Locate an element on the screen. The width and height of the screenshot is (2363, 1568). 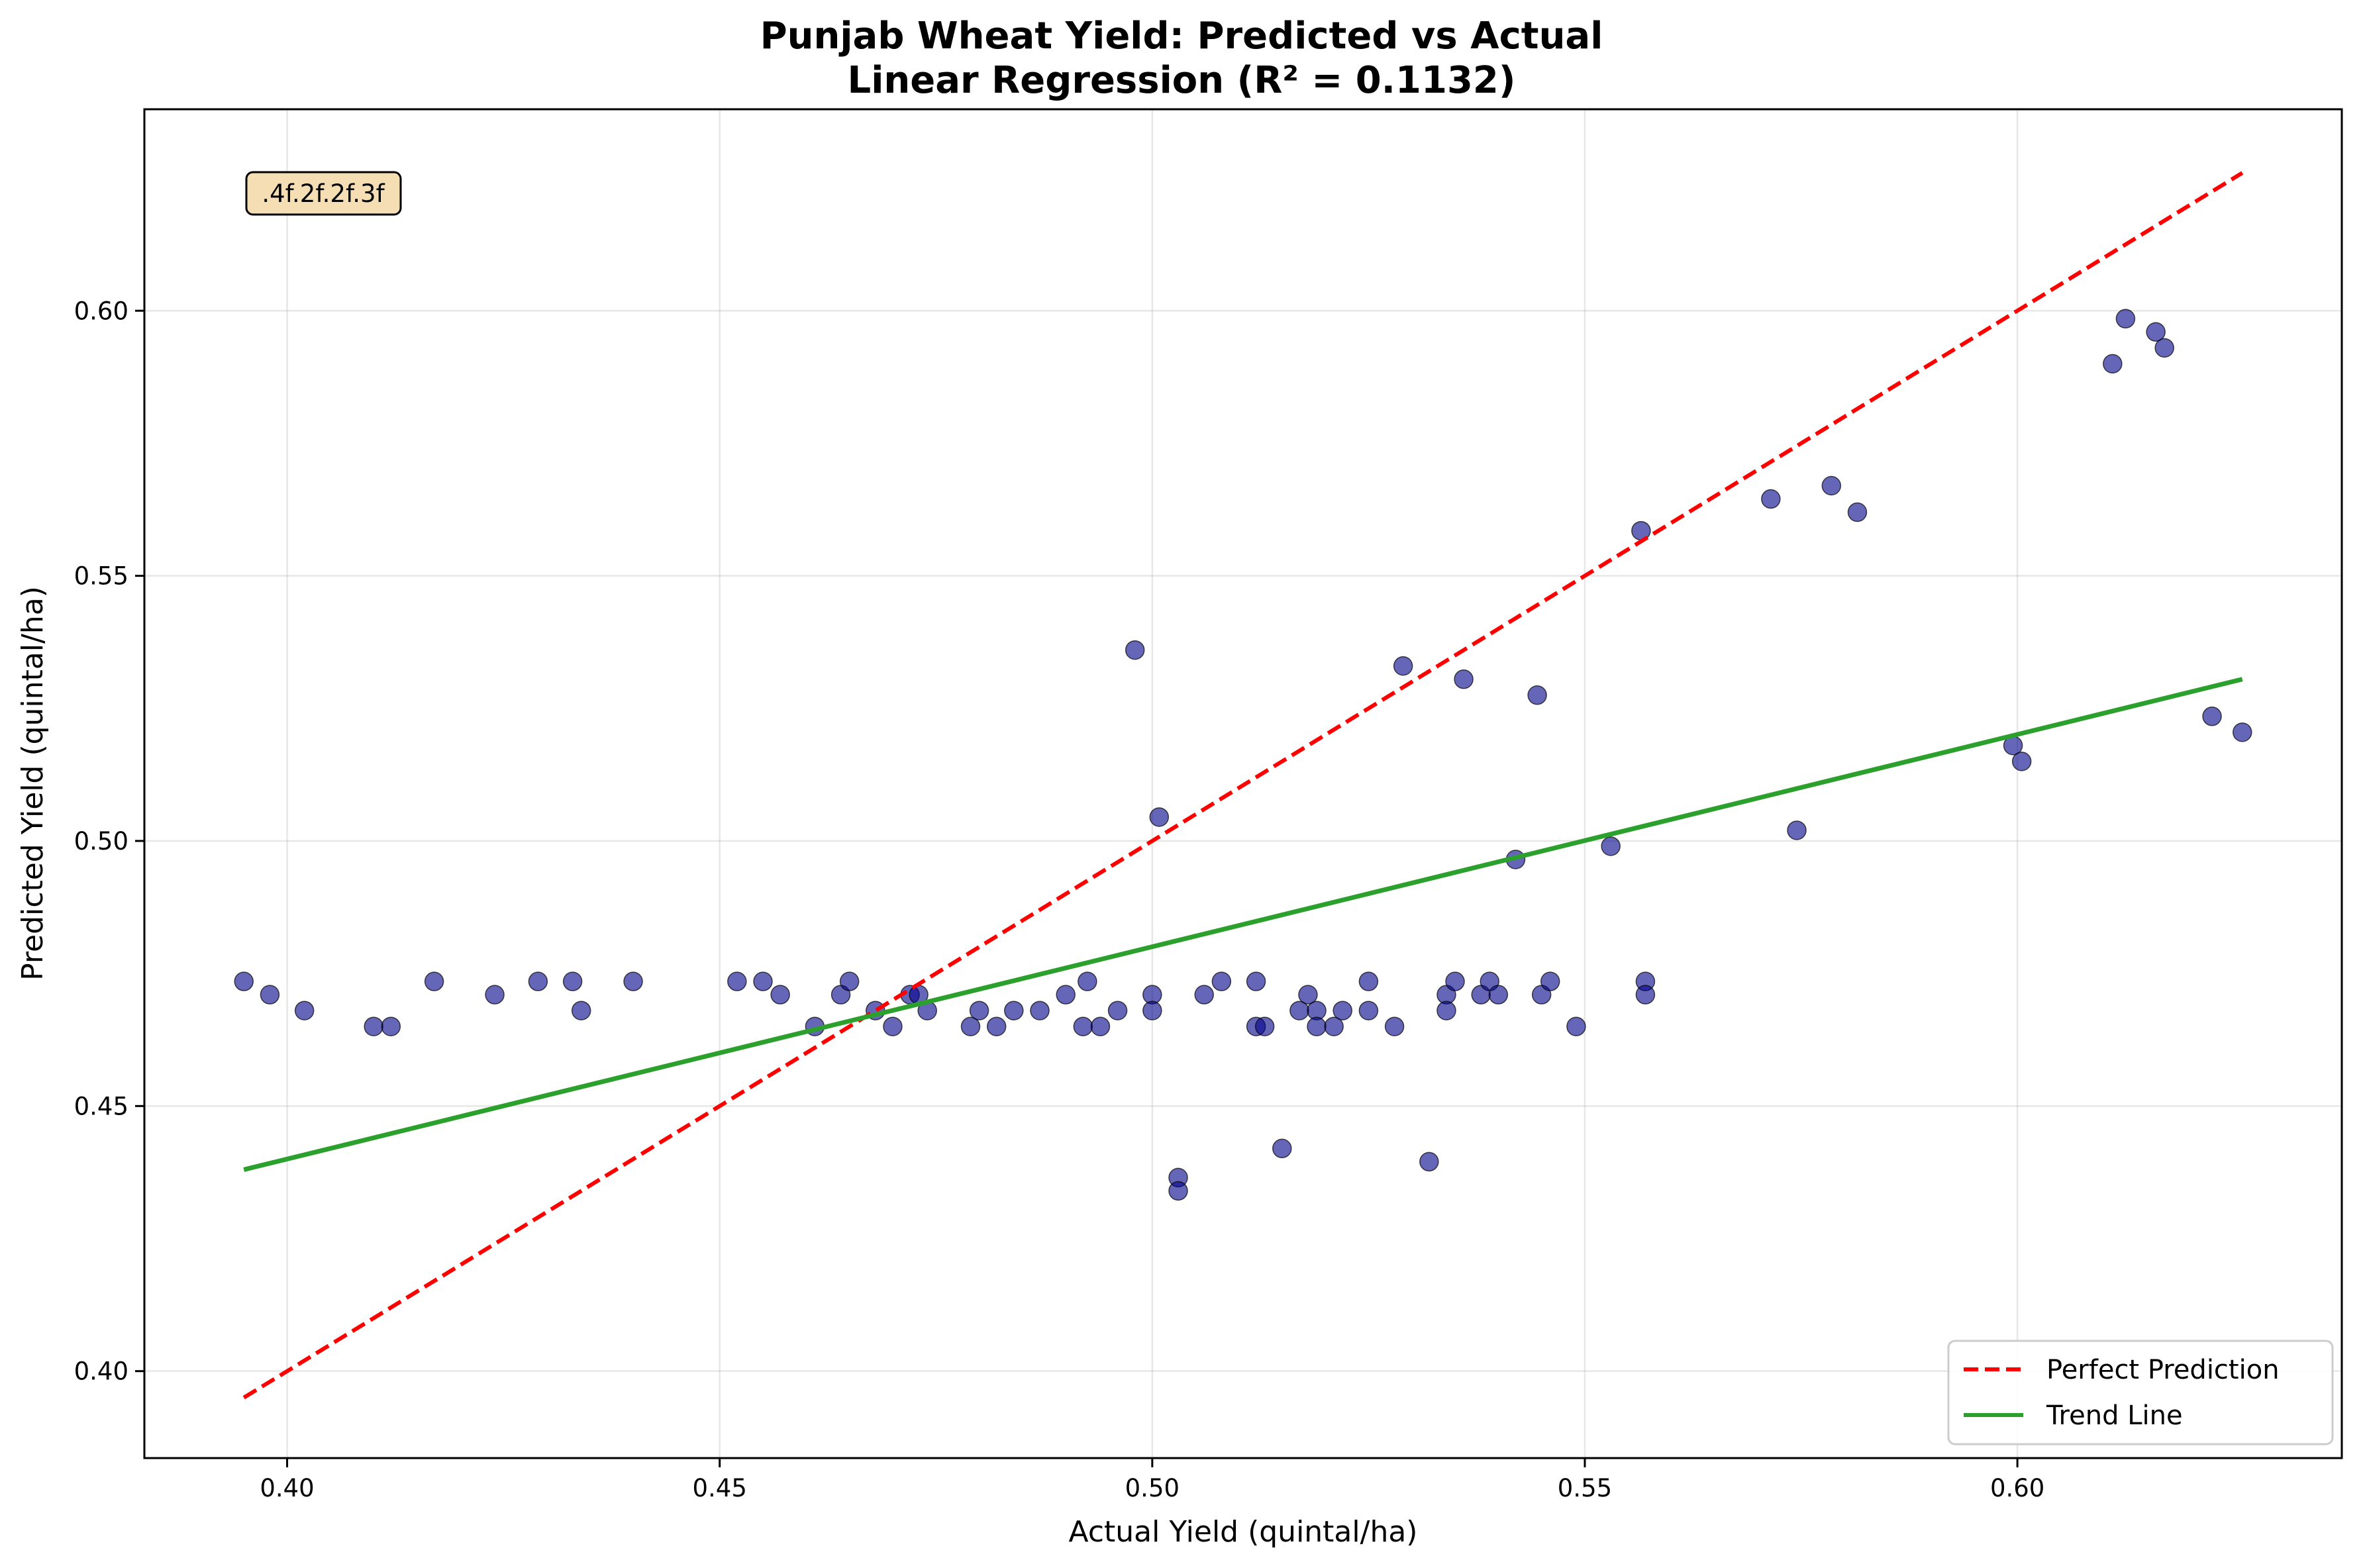
y-tick-label: 0.55 is located at coordinates (101, 576).